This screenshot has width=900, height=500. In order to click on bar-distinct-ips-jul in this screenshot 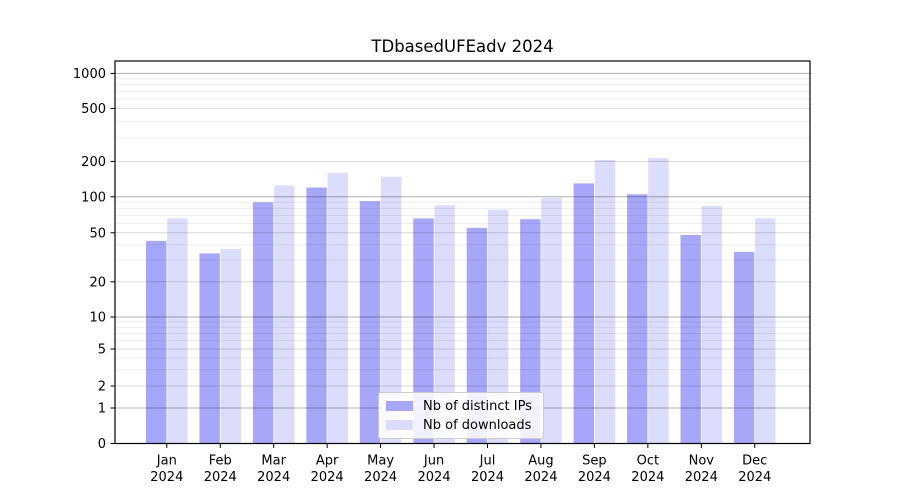, I will do `click(477, 335)`.